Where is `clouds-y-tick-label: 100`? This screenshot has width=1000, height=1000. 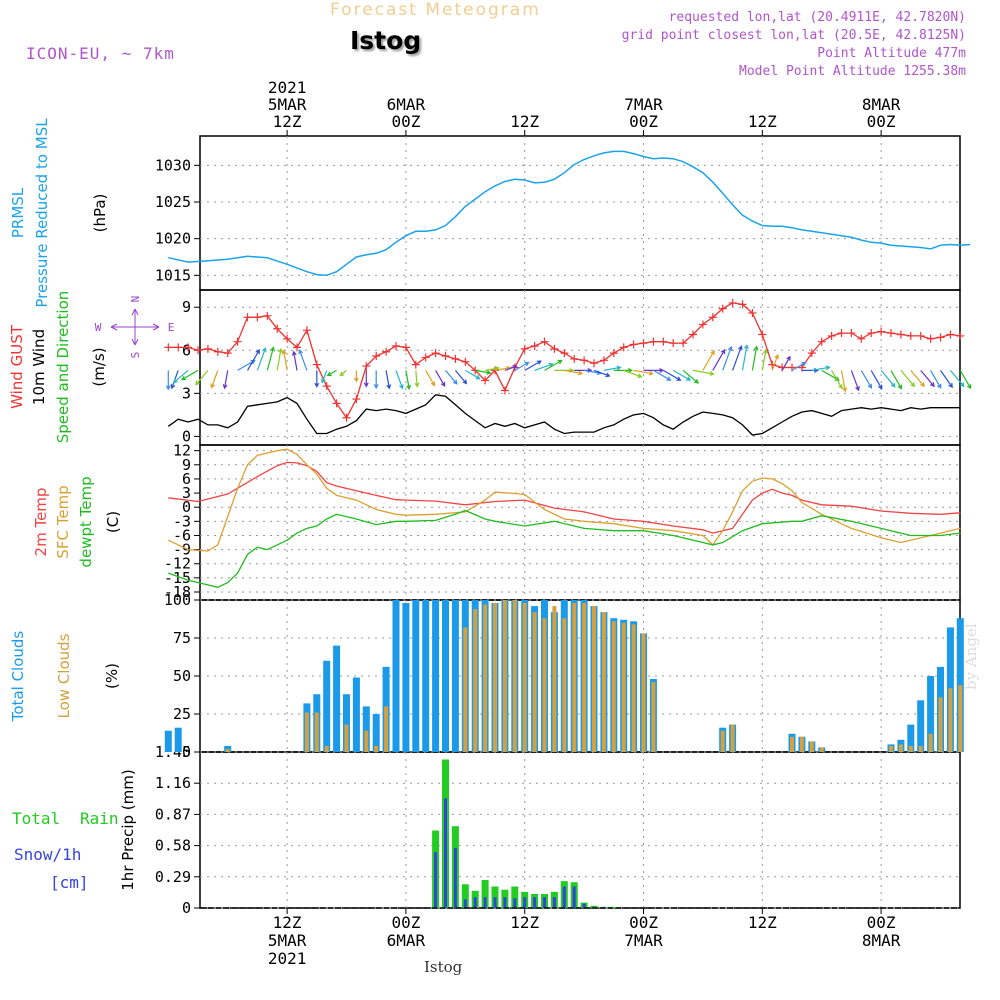 clouds-y-tick-label: 100 is located at coordinates (177, 600).